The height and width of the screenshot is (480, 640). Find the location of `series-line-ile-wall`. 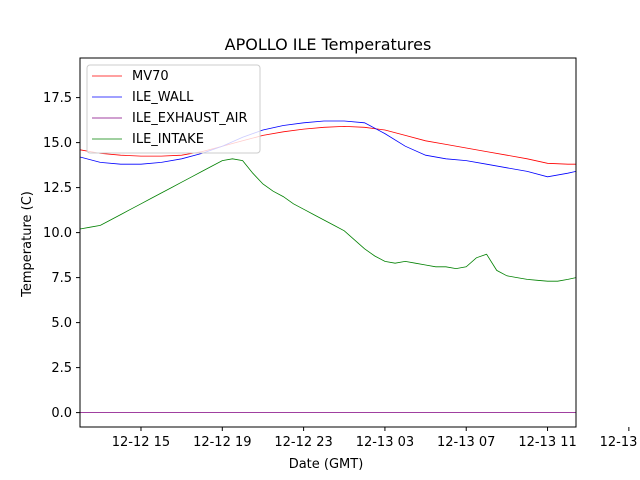

series-line-ile-wall is located at coordinates (328, 149).